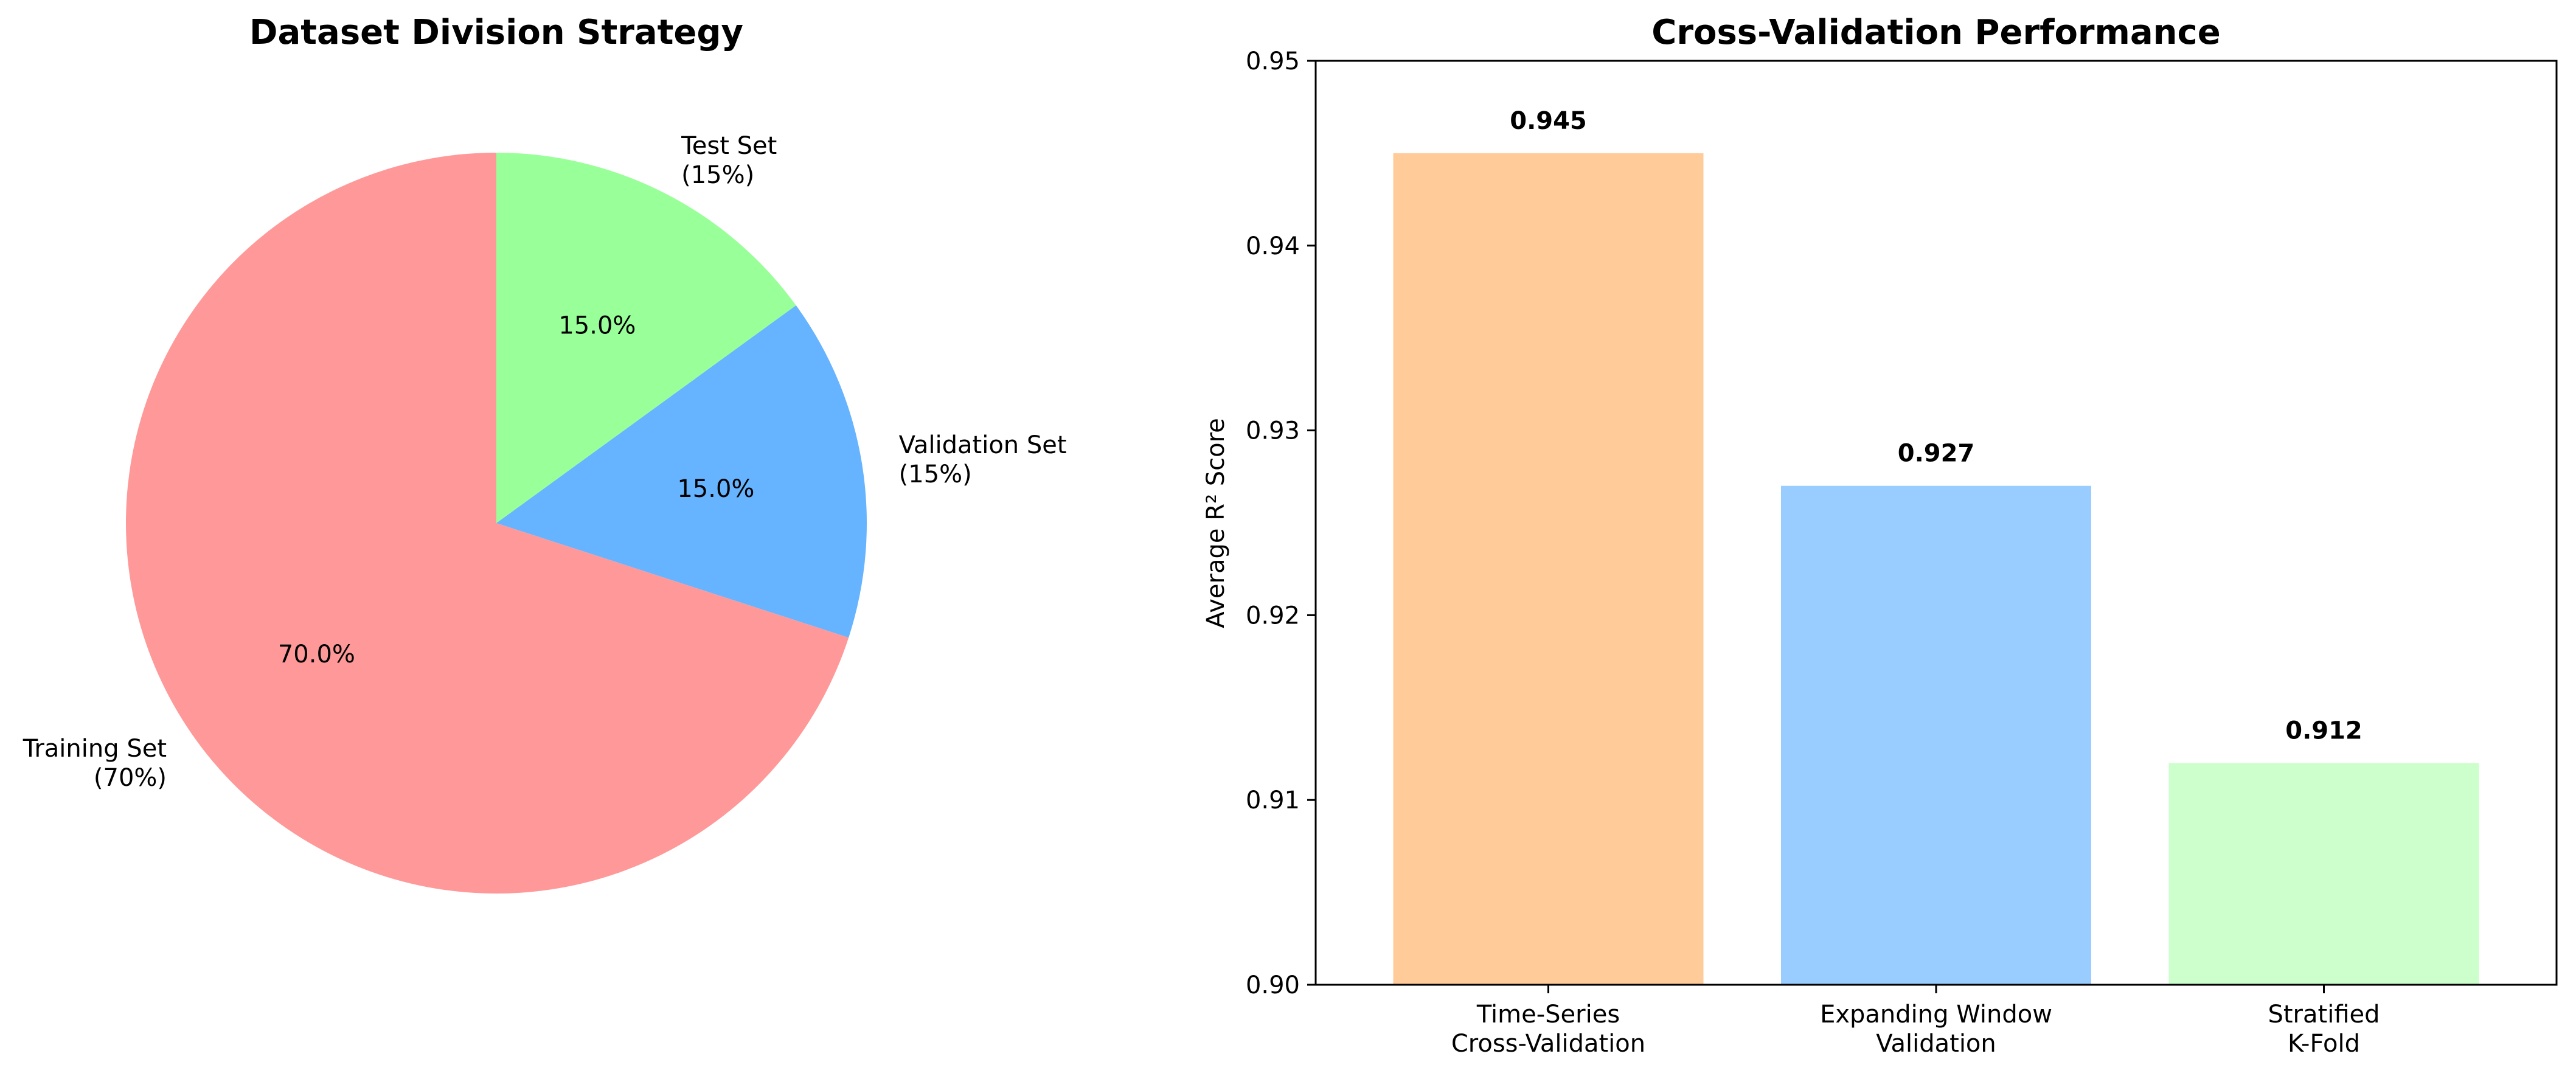 The height and width of the screenshot is (1076, 2576). I want to click on pie-percent-label: 70.0%, so click(316, 654).